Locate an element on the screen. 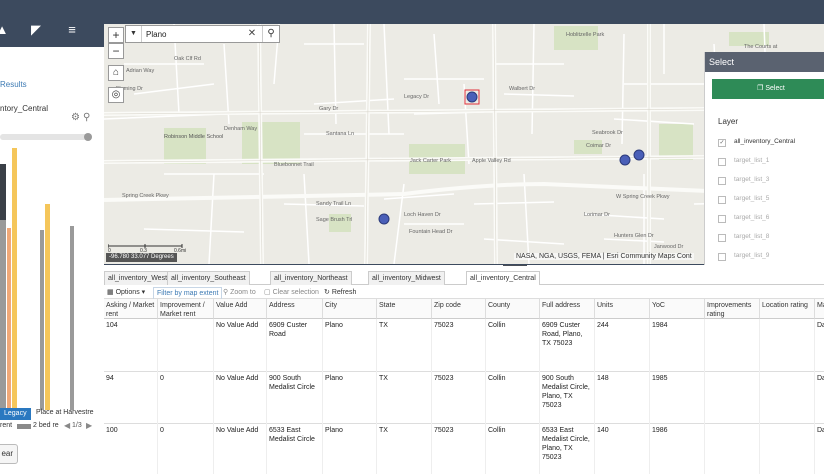 The height and width of the screenshot is (474, 824). left-toolbar: ▲ ◤ ≡ is located at coordinates (52, 23).